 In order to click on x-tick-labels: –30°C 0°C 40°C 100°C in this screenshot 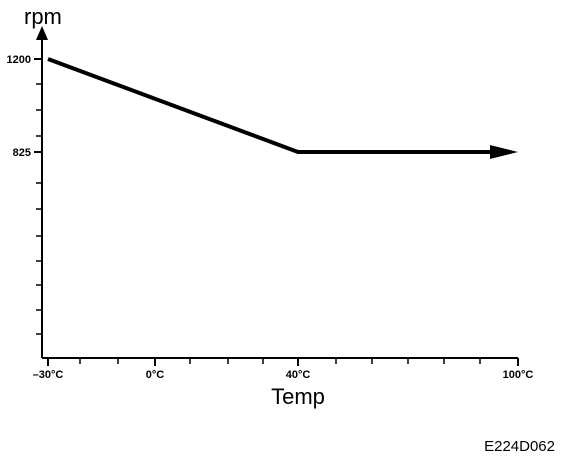, I will do `click(283, 369)`.